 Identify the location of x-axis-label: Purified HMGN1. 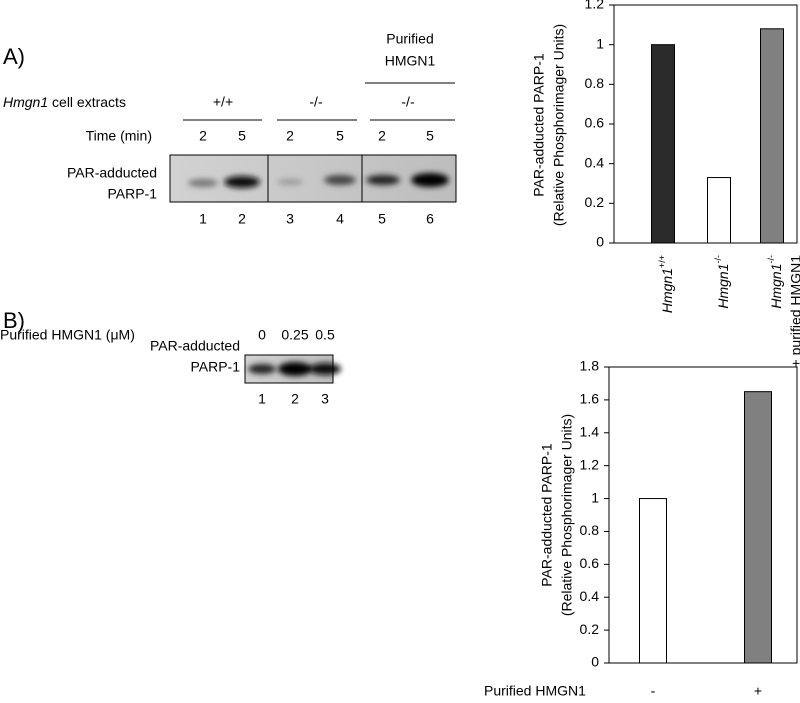
(535, 691).